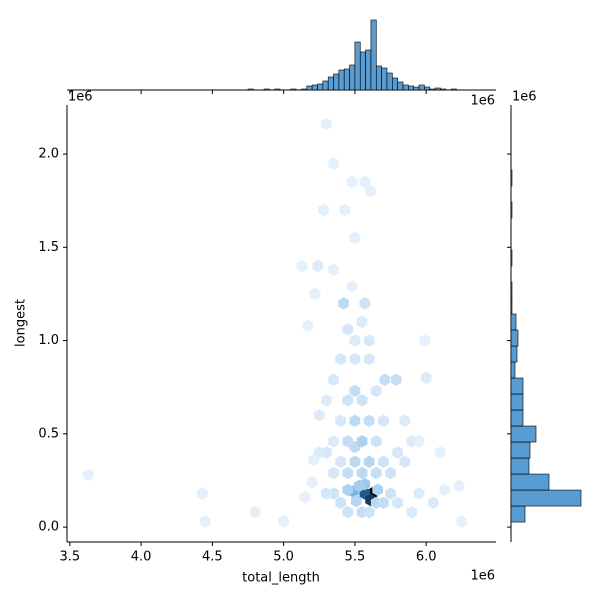 The image size is (600, 604). I want to click on x-tick-label: 5.0, so click(283, 557).